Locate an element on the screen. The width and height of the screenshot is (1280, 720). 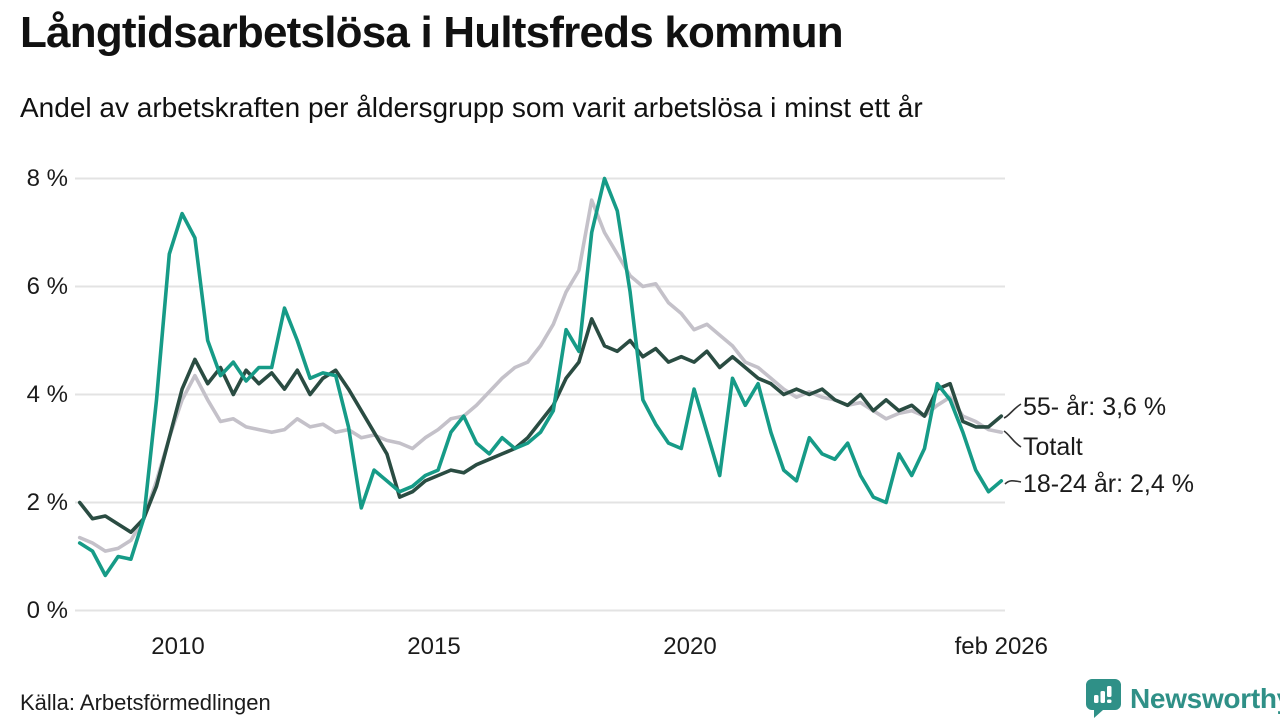
series-label-18-24-ar: 18-24 år: 2,4 % is located at coordinates (1108, 484).